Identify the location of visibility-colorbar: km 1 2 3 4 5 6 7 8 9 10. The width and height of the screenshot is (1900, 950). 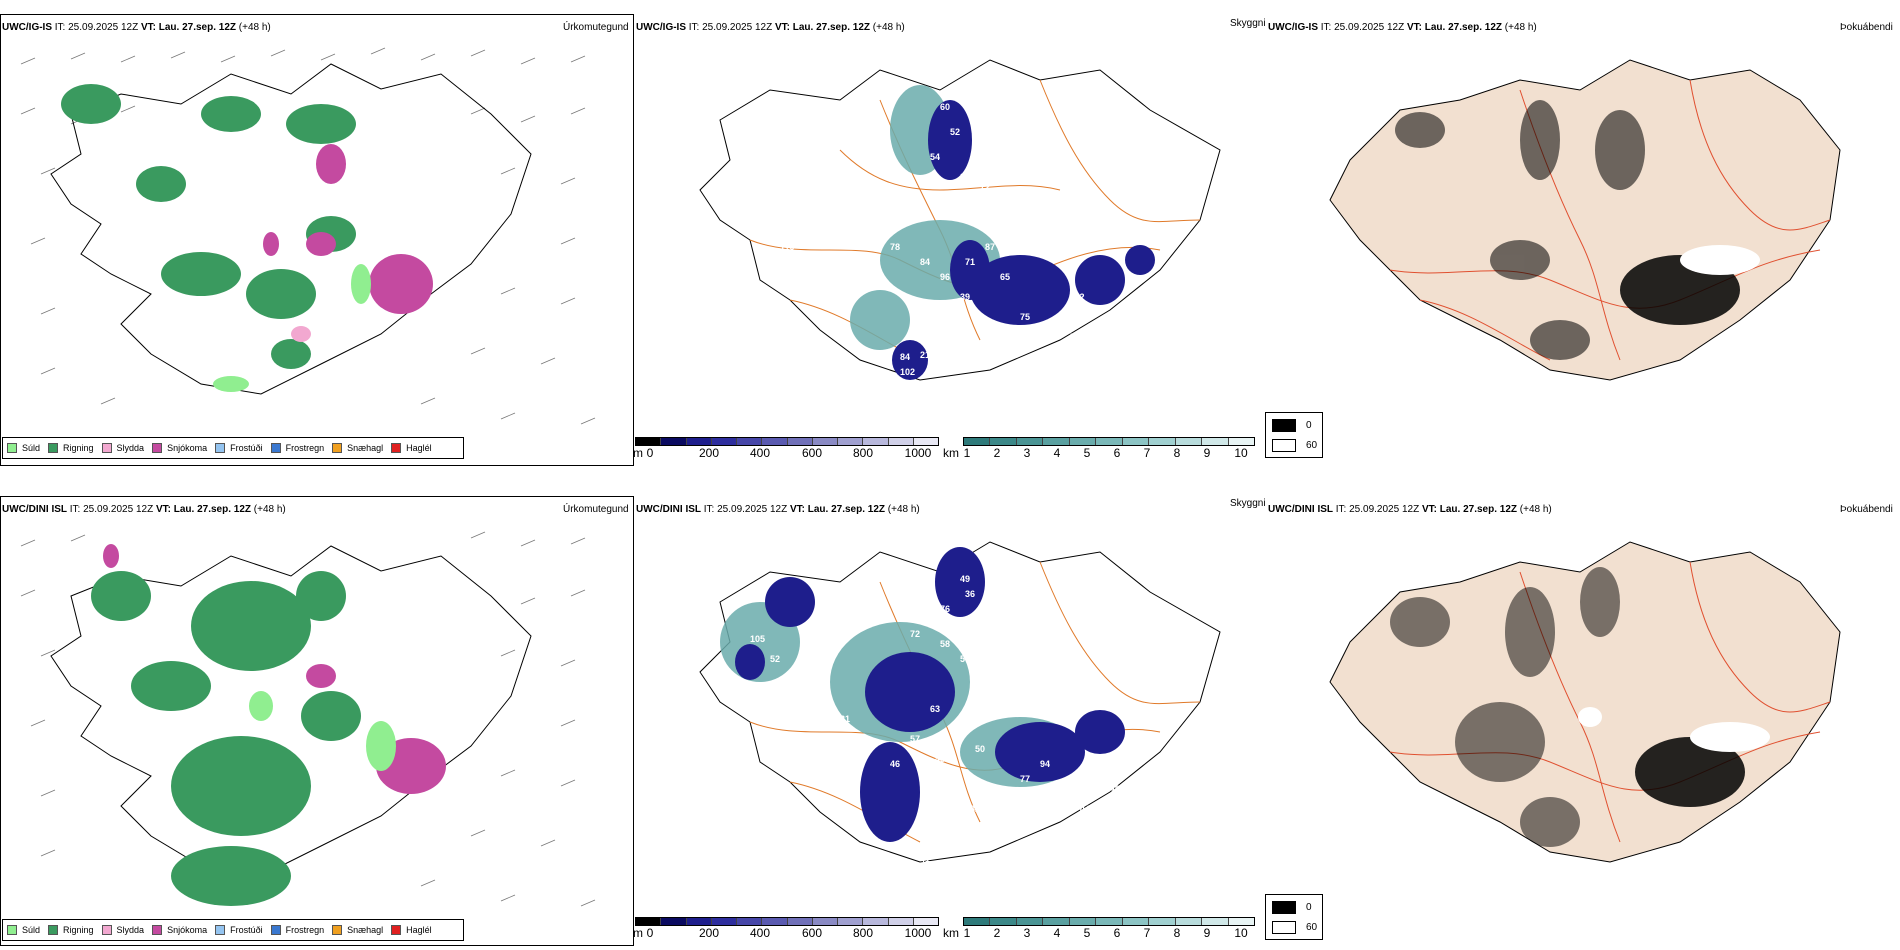
(1105, 929).